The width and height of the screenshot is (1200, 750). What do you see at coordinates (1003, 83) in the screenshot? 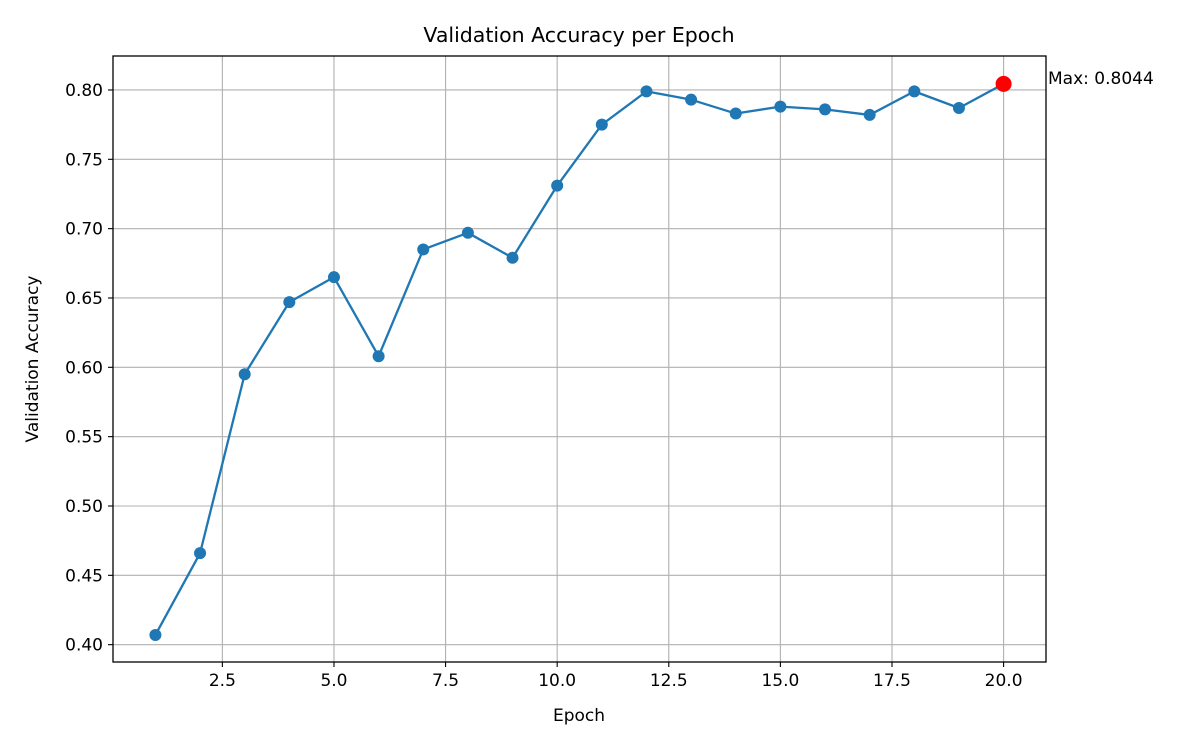
I see `max-point-marker` at bounding box center [1003, 83].